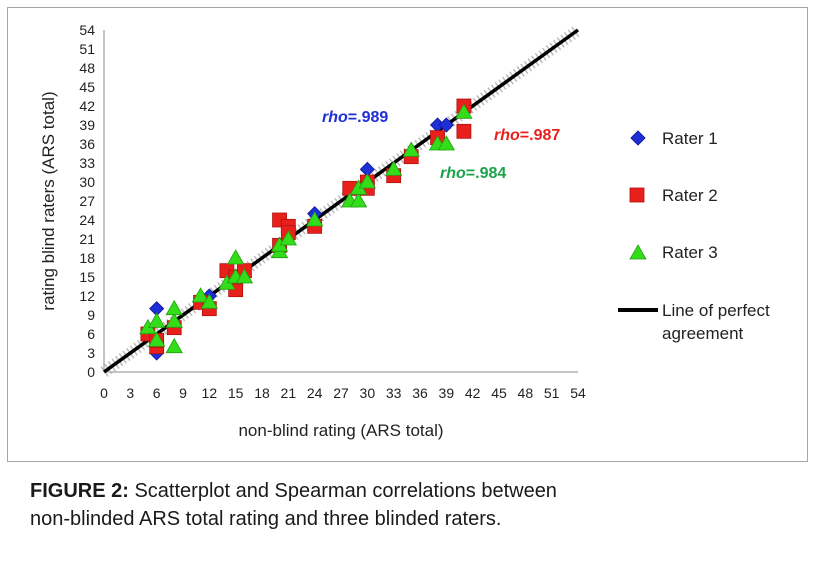  Describe the element at coordinates (578, 393) in the screenshot. I see `x-tick-label: 54` at that location.